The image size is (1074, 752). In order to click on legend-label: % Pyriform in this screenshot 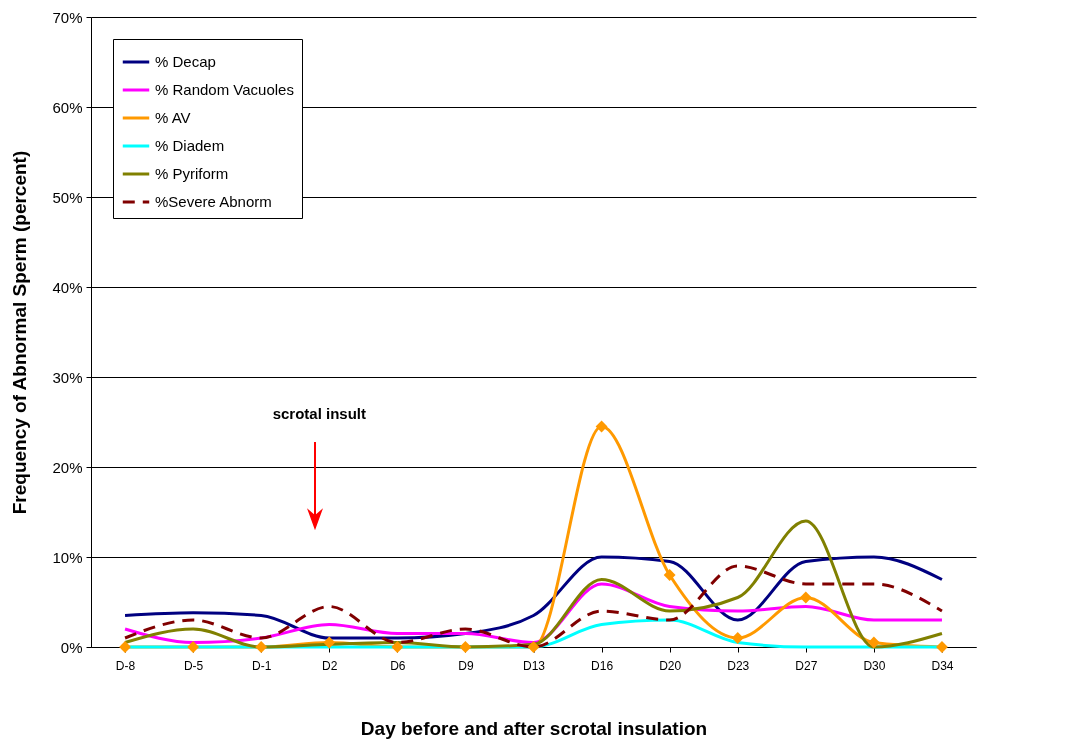, I will do `click(192, 173)`.